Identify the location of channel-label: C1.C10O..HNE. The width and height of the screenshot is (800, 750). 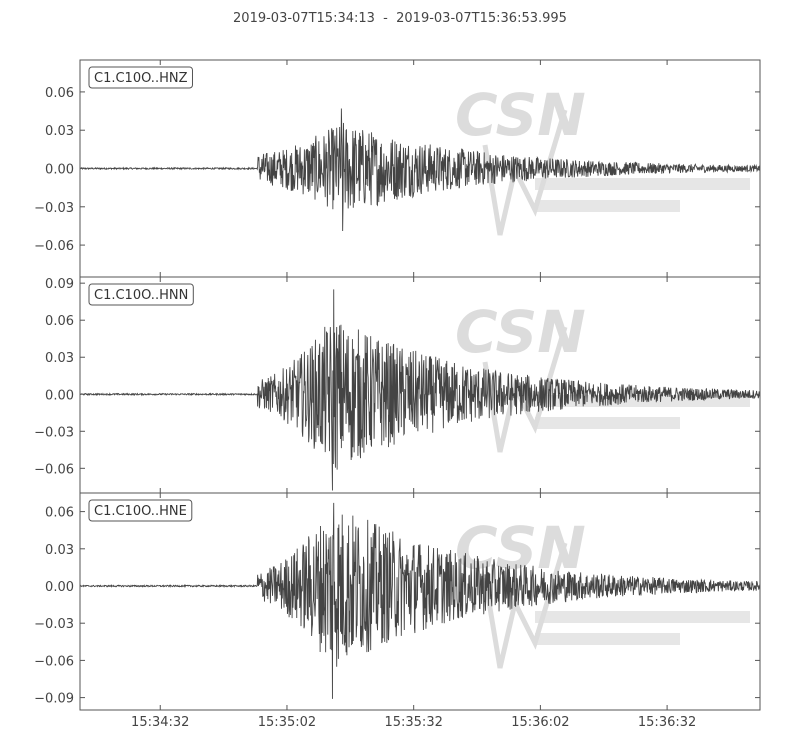
(140, 510).